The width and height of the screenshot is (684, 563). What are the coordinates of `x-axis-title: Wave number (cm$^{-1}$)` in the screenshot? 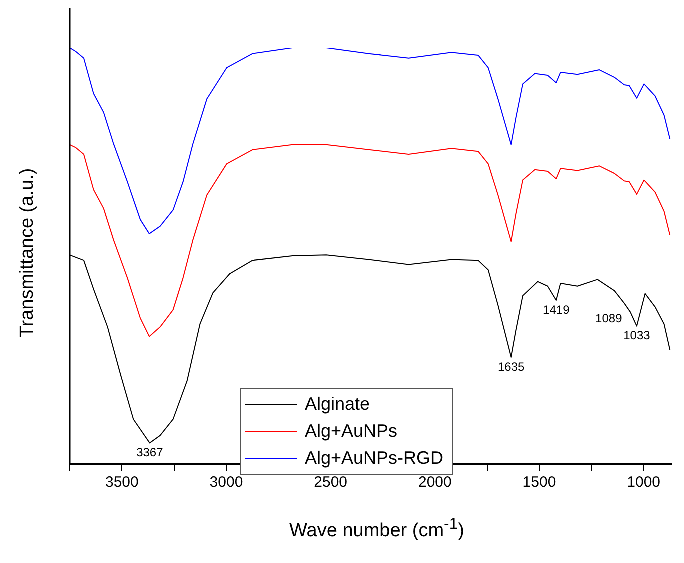 It's located at (377, 529).